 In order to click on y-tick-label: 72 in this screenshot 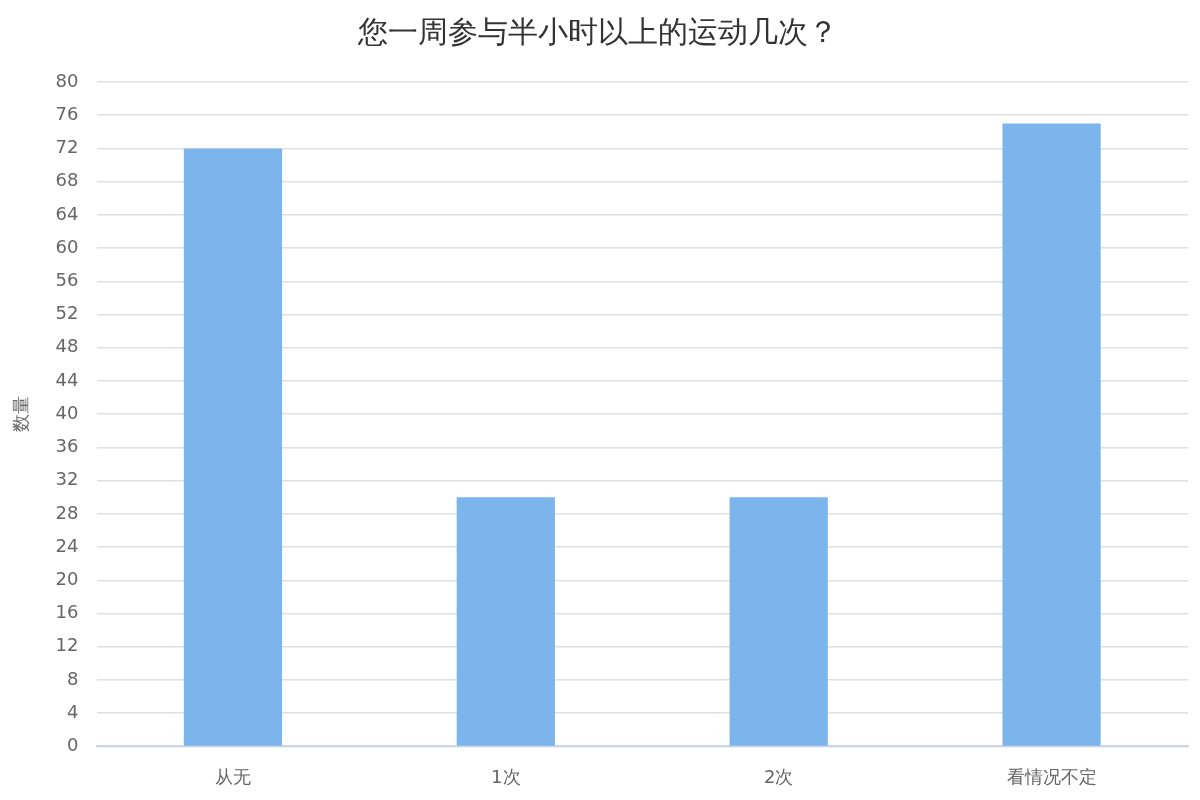, I will do `click(67, 147)`.